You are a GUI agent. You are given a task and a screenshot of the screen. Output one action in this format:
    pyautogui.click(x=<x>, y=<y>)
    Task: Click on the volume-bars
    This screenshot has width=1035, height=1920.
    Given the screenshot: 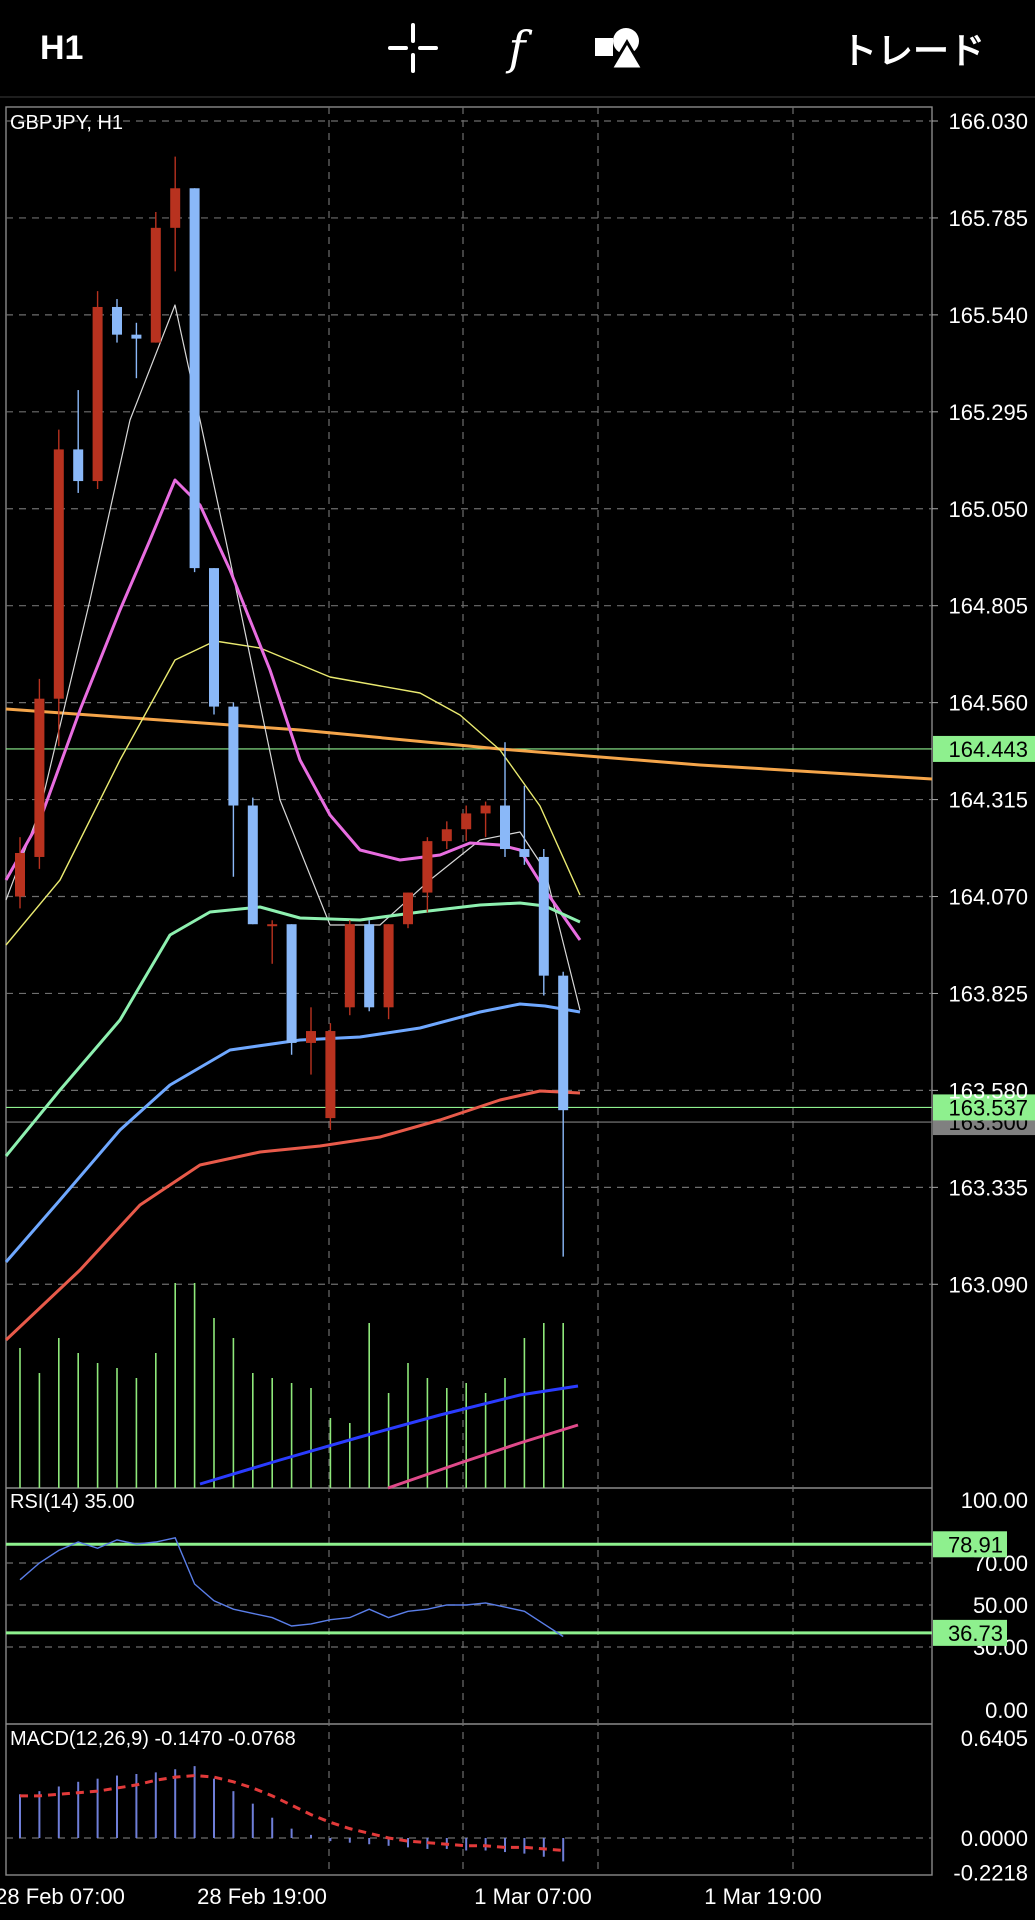 What is the action you would take?
    pyautogui.click(x=299, y=1386)
    